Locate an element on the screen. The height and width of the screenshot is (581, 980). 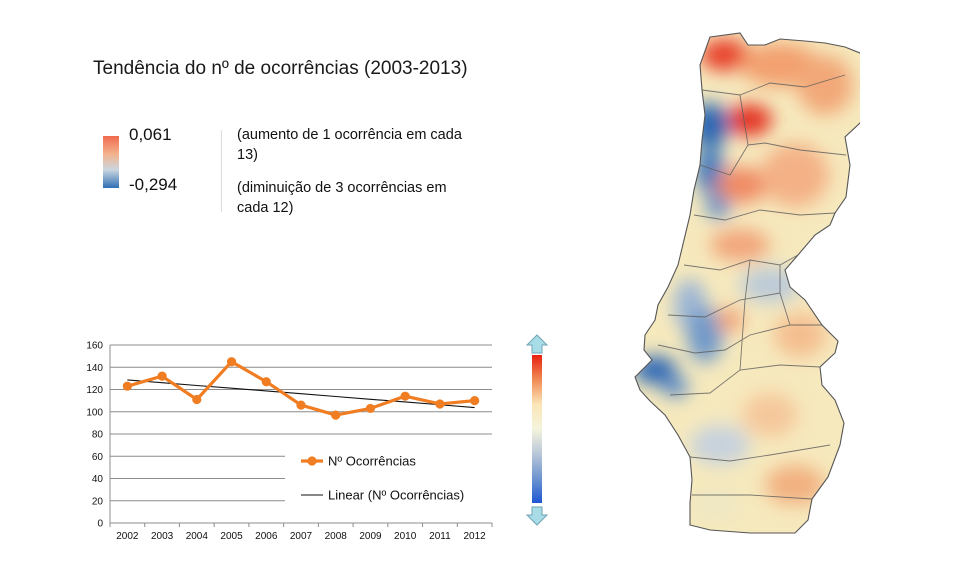
x-tick-label: 2012 is located at coordinates (475, 536).